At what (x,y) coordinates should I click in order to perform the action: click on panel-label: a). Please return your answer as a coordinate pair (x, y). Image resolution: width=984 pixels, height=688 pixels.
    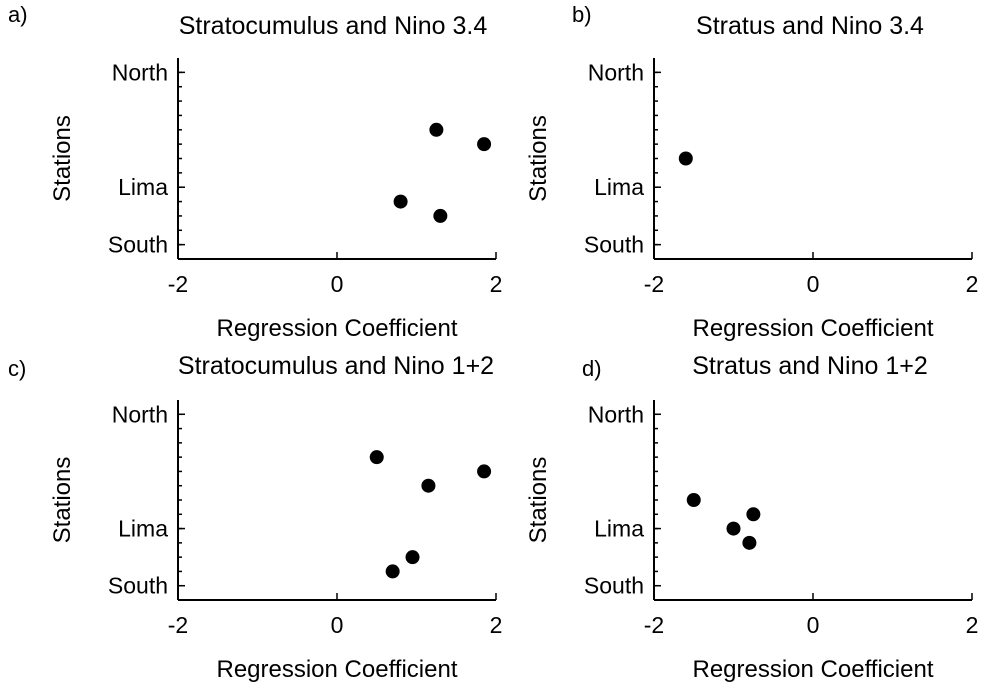
    Looking at the image, I should click on (18, 14).